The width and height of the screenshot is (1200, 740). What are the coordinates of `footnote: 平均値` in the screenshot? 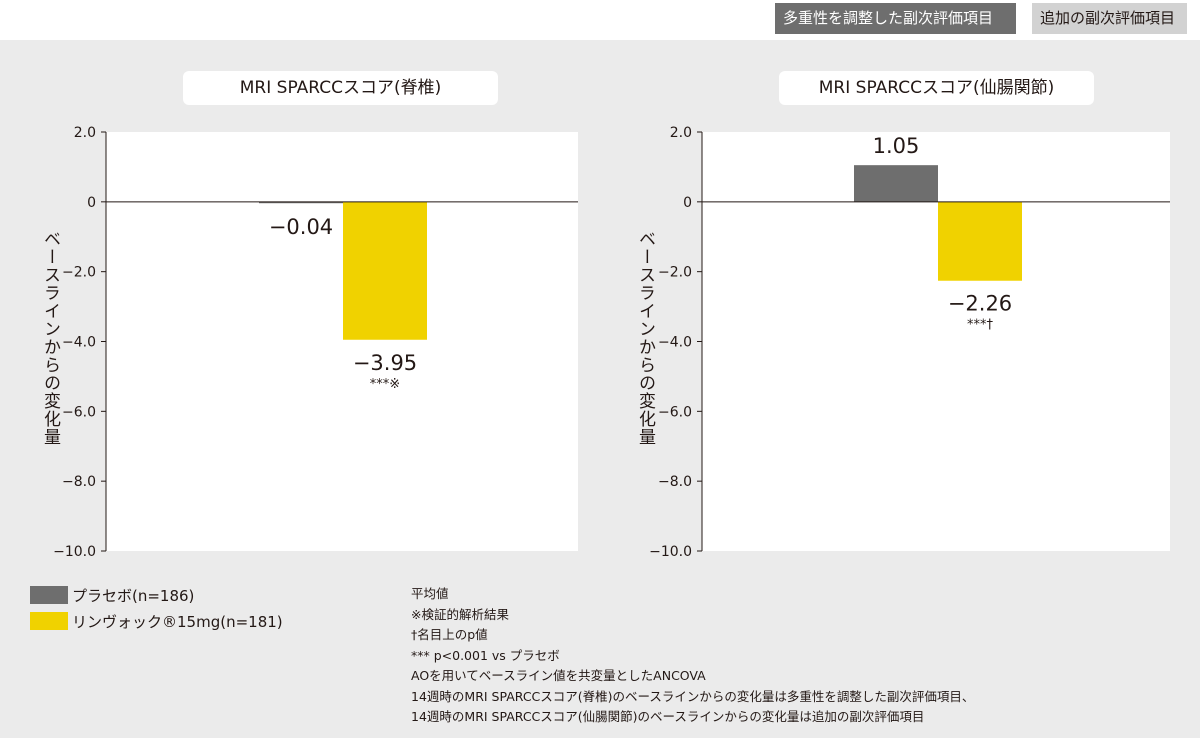 It's located at (430, 593).